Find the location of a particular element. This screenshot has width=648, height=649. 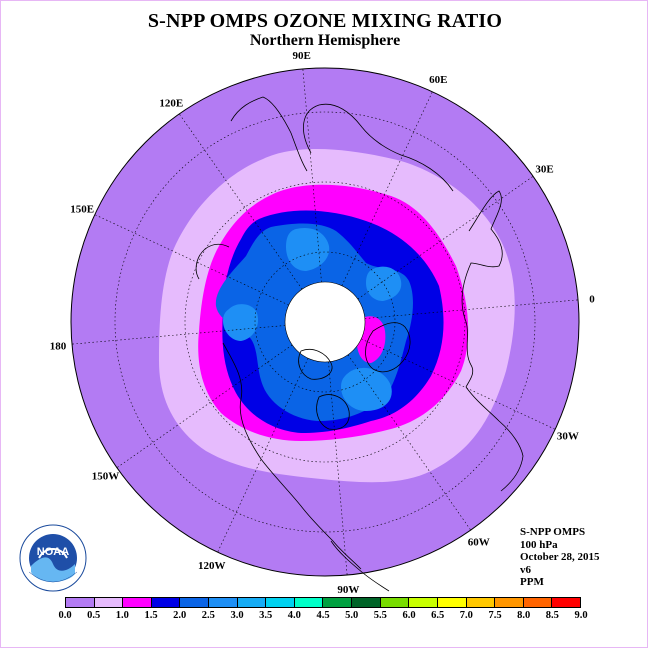

colorbar-tick-label: 7.0 is located at coordinates (466, 615).